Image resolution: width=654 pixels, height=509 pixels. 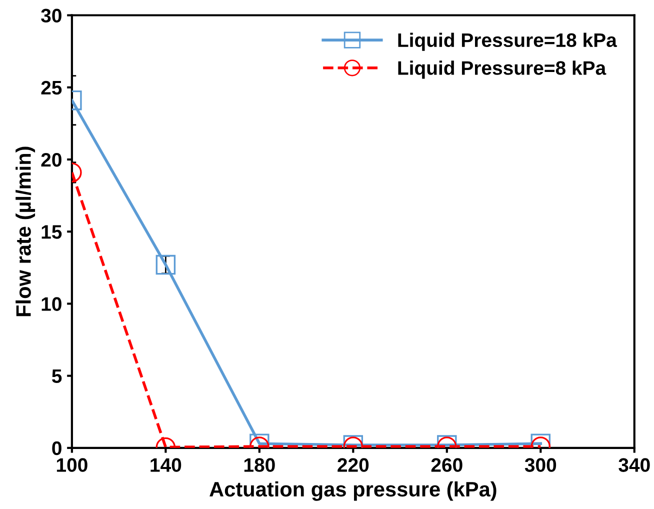 I want to click on x-tick-label: 300, so click(x=540, y=465).